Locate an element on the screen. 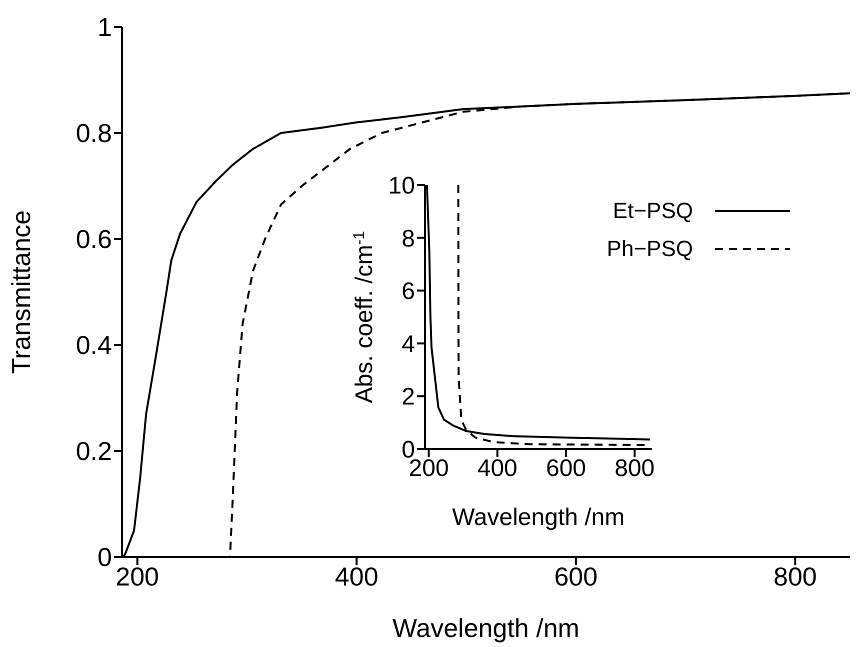 Image resolution: width=859 pixels, height=647 pixels. y-tick-label: 0.2 is located at coordinates (94, 451).